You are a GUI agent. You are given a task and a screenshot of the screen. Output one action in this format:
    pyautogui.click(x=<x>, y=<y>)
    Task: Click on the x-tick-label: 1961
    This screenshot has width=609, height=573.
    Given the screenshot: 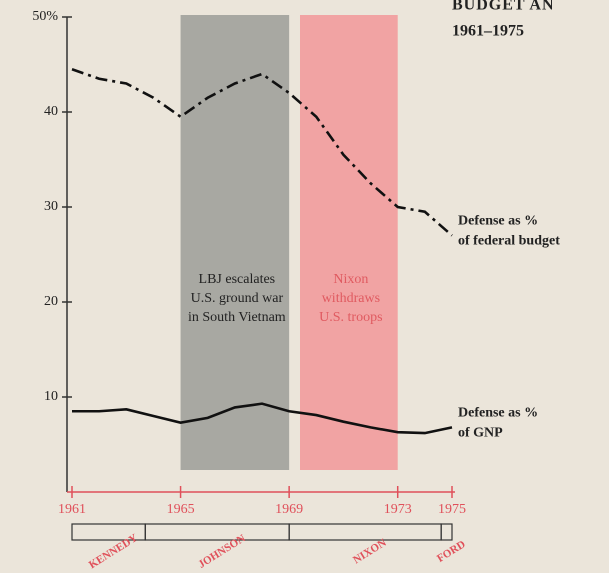 What is the action you would take?
    pyautogui.click(x=72, y=509)
    